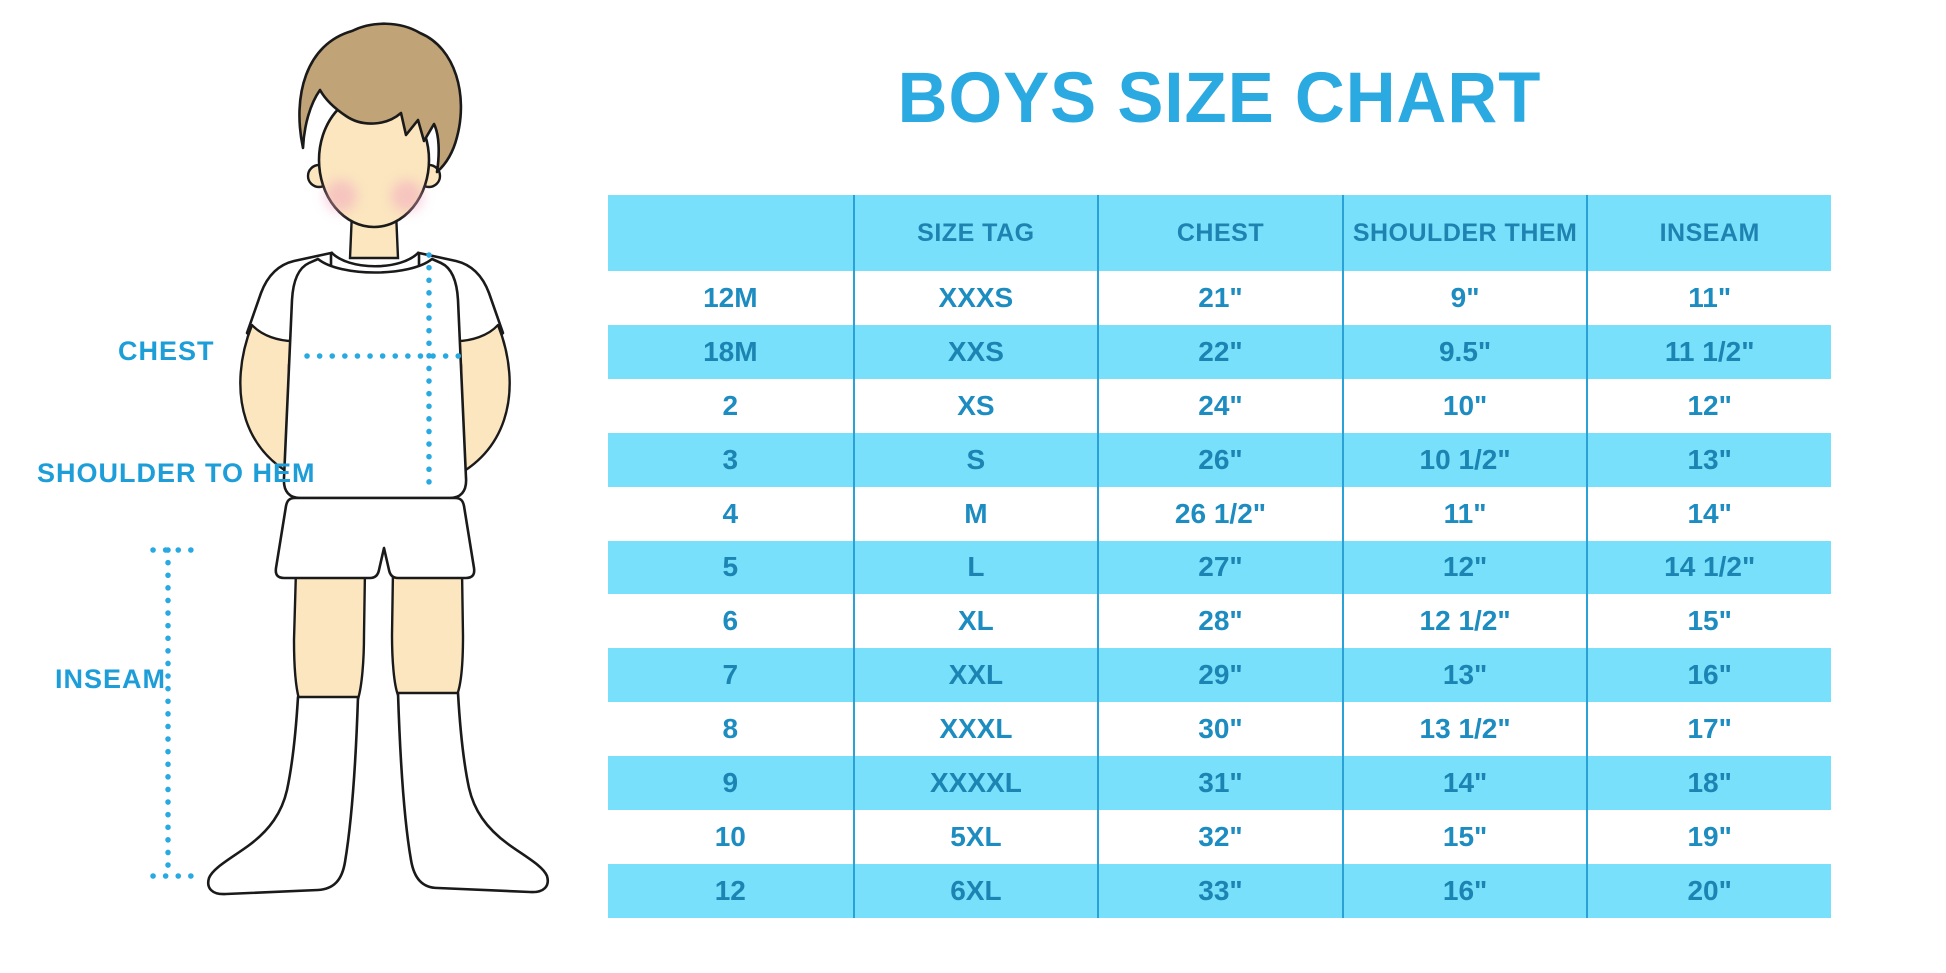 The height and width of the screenshot is (973, 1946). Describe the element at coordinates (975, 351) in the screenshot. I see `table-cell: XXS` at that location.